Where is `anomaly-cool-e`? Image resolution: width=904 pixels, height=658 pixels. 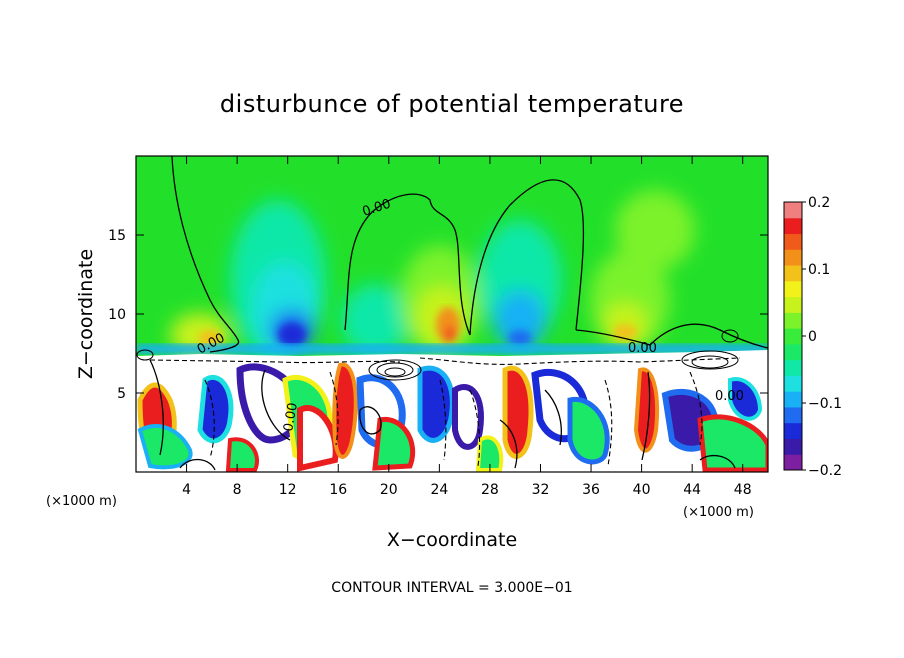
anomaly-cool-e is located at coordinates (520, 320).